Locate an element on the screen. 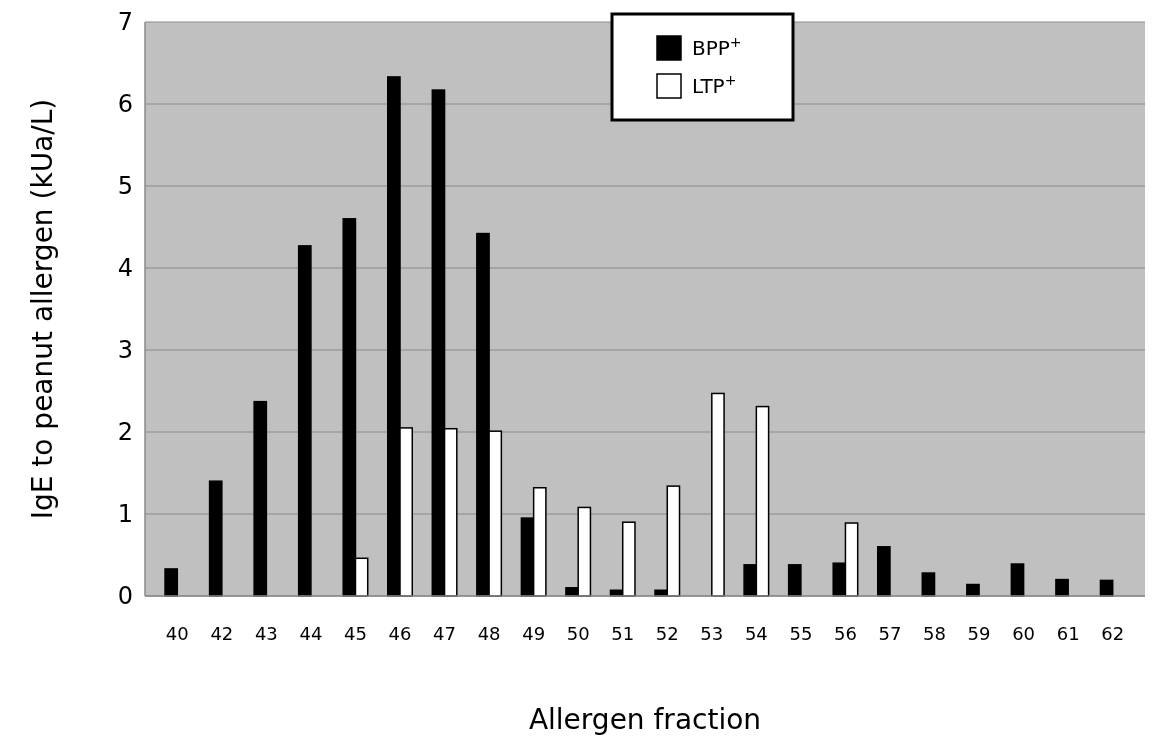 The height and width of the screenshot is (739, 1163). y-tick-label: 6 is located at coordinates (125, 104).